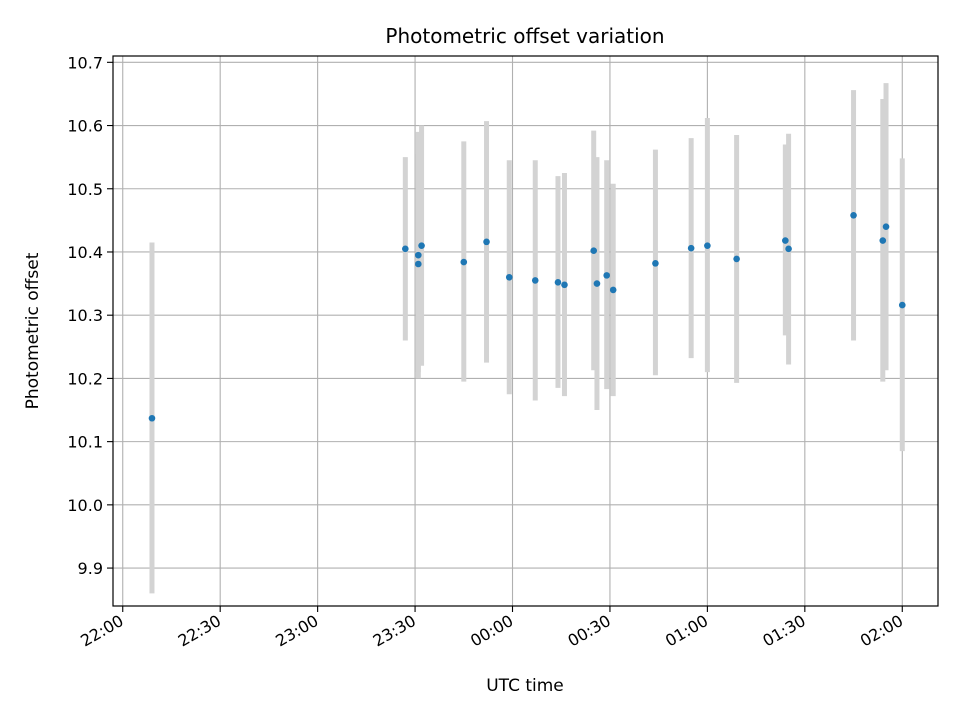 This screenshot has height=720, width=960. I want to click on y-tick-label: 10.6, so click(85, 126).